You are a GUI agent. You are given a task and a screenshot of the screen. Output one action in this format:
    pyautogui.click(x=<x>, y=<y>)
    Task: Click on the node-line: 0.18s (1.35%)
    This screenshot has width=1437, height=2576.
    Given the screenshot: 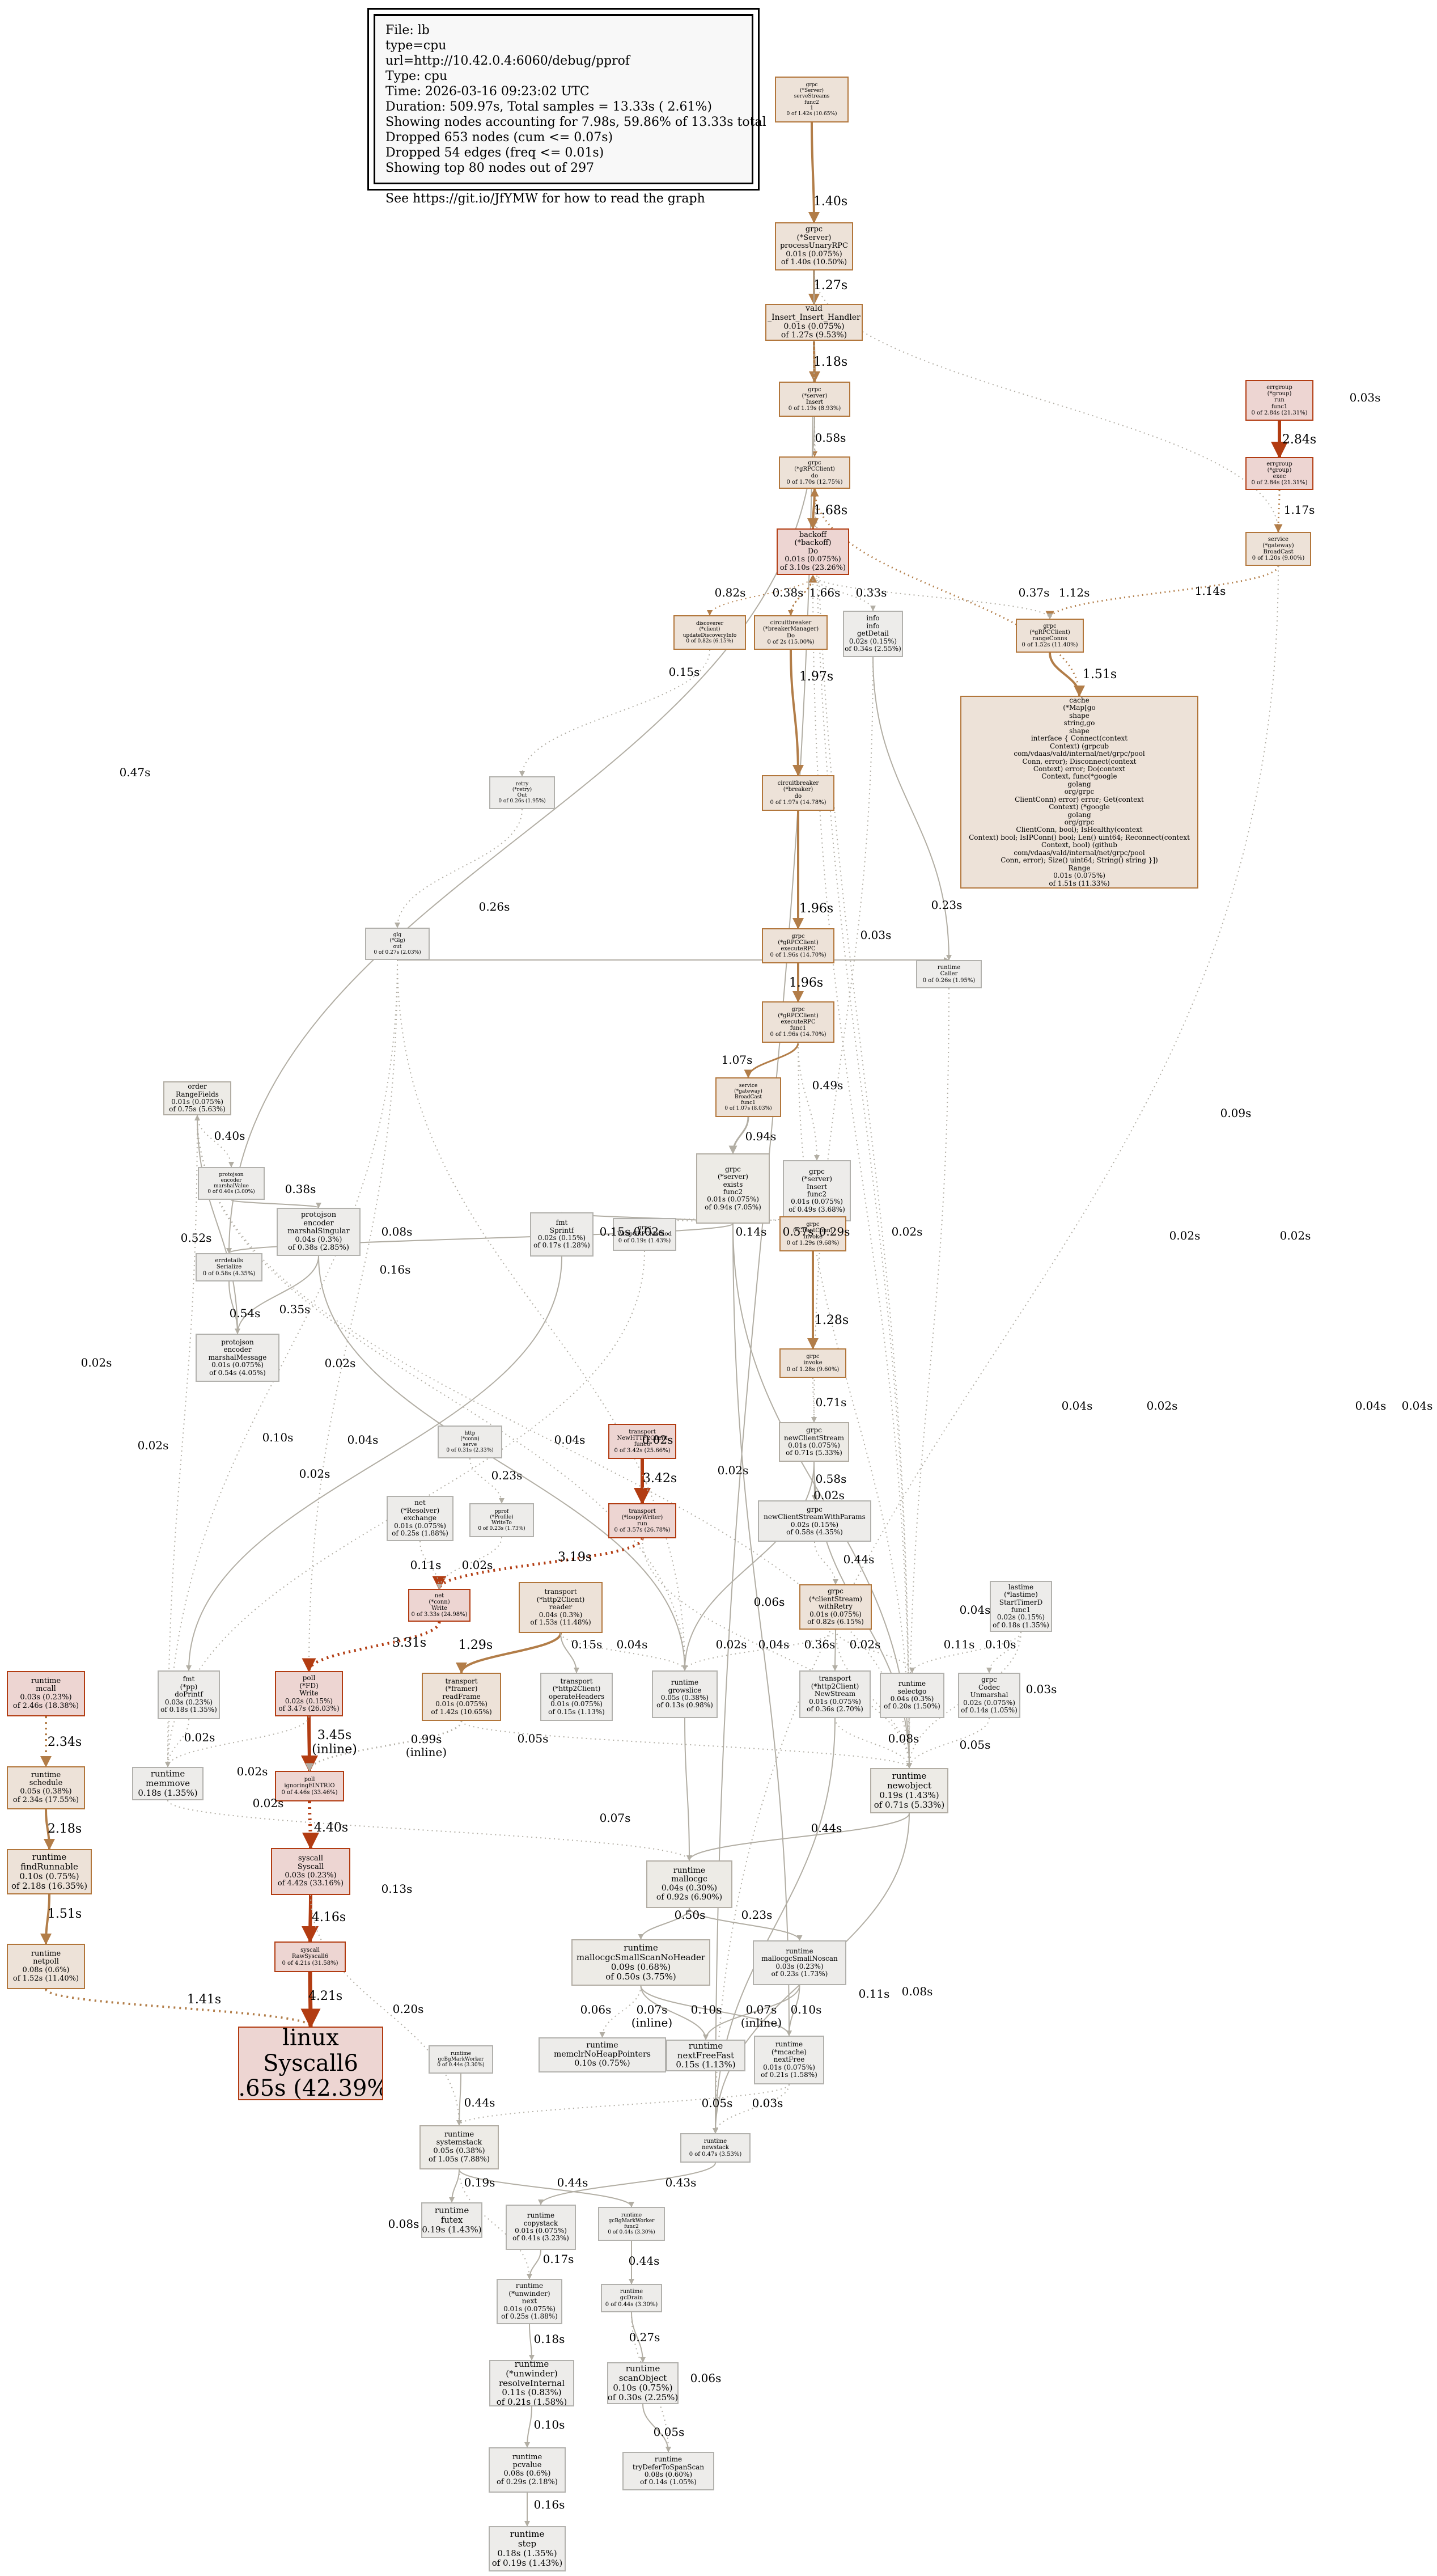 What is the action you would take?
    pyautogui.click(x=527, y=2553)
    